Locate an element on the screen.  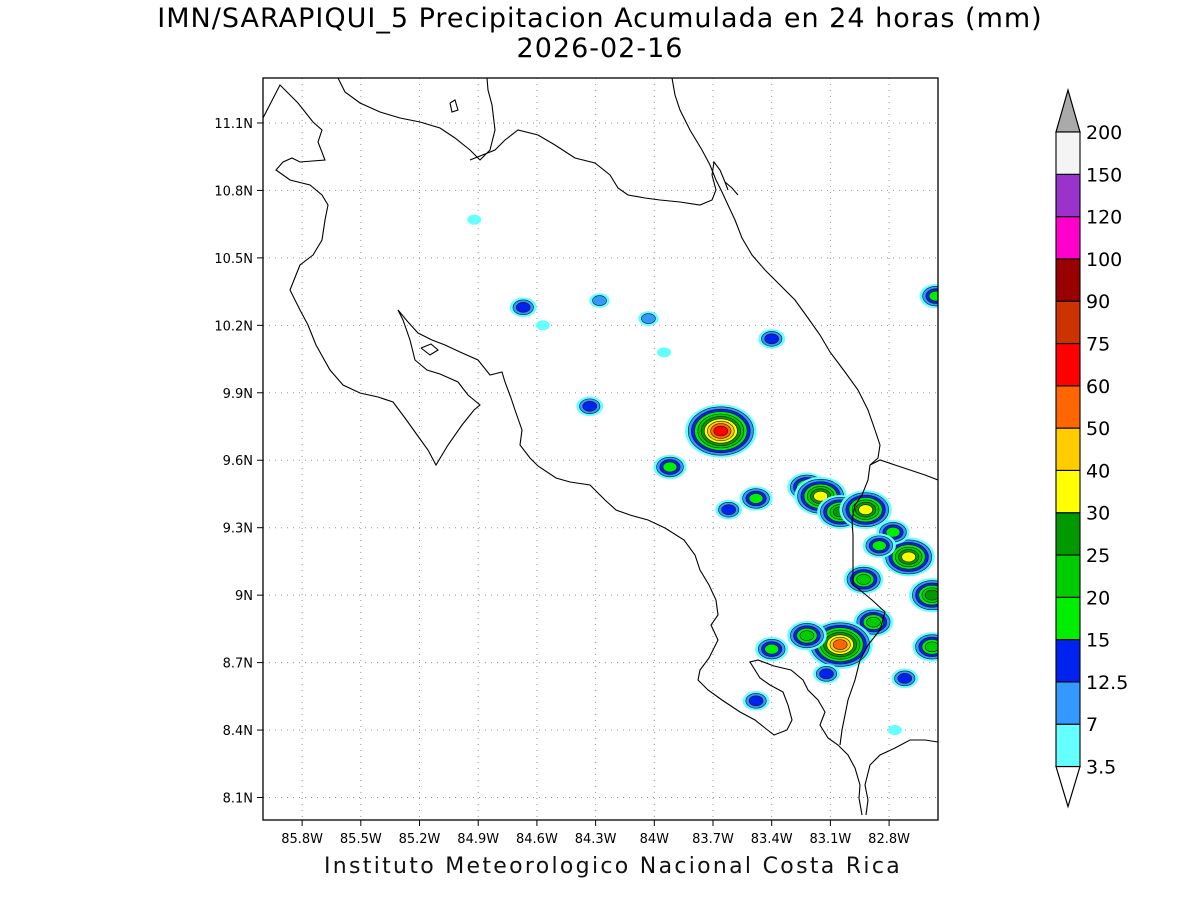
colorbar-label: 50 is located at coordinates (1098, 429).